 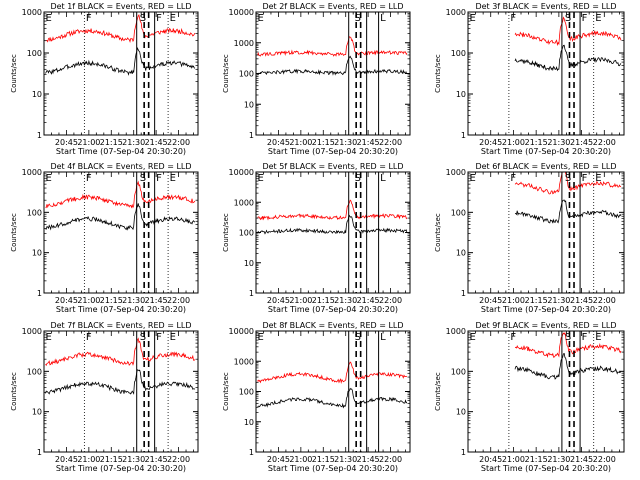 I want to click on panel-title: Det 6f BLACK = Events, RED = LLD, so click(x=545, y=166).